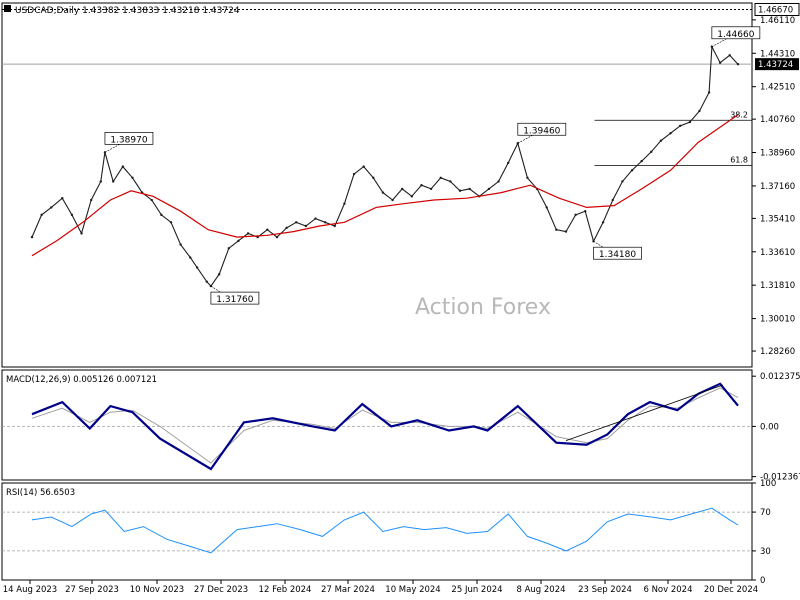 This screenshot has width=800, height=600. What do you see at coordinates (765, 552) in the screenshot?
I see `rsi-tick-label-2: 30` at bounding box center [765, 552].